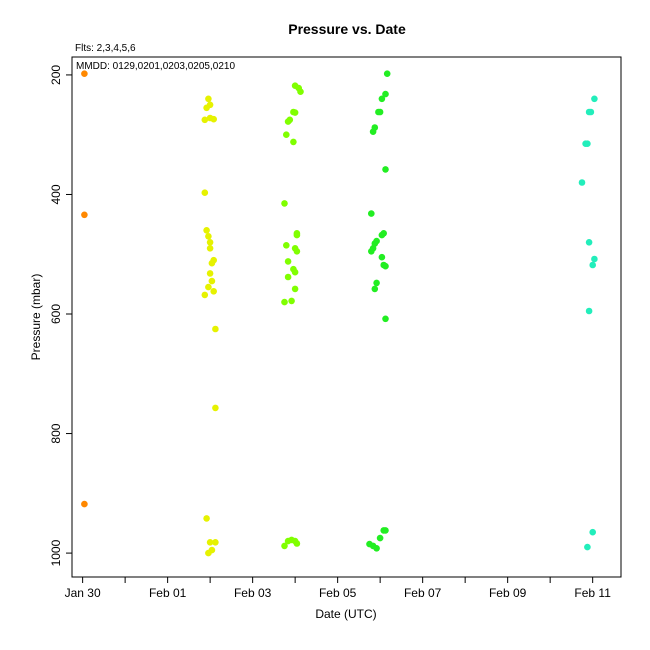 The width and height of the screenshot is (650, 650). Describe the element at coordinates (56, 552) in the screenshot. I see `y-tick-label-4: 1000` at that location.